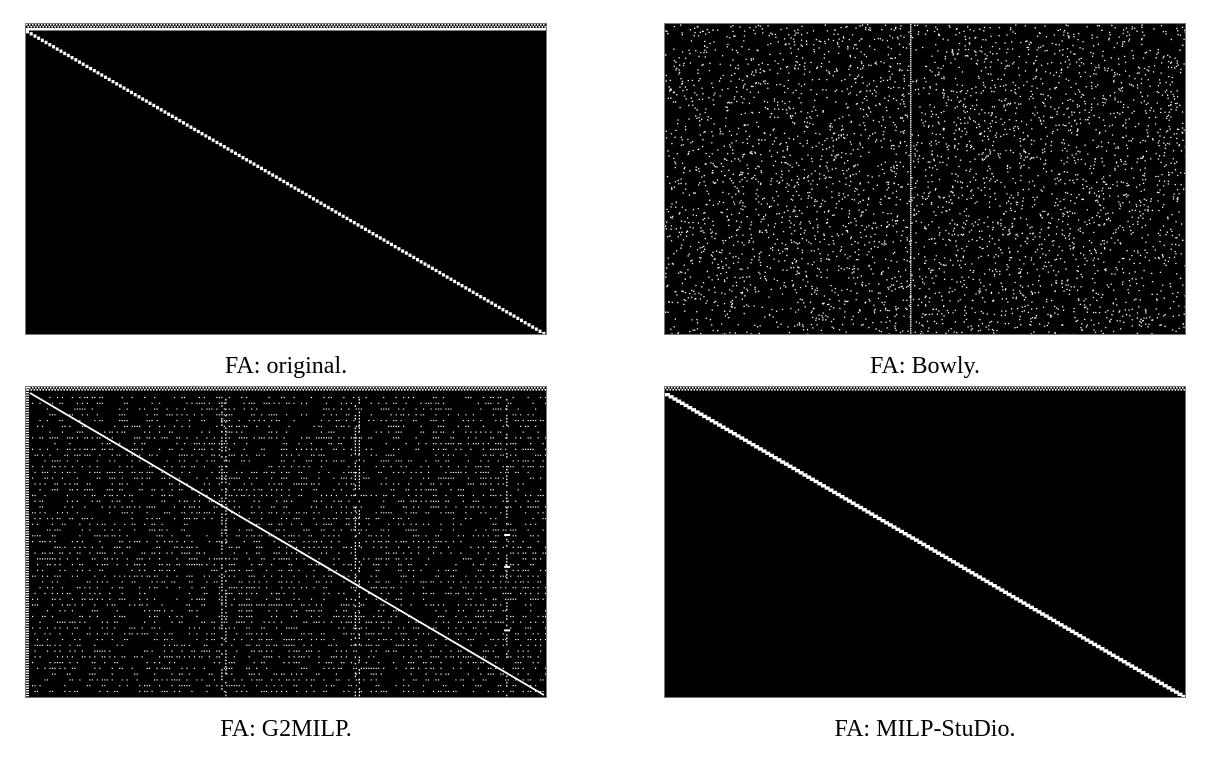 The image size is (1216, 759). I want to click on caption-milp-studio: FA: MILP-StuDio., so click(925, 729).